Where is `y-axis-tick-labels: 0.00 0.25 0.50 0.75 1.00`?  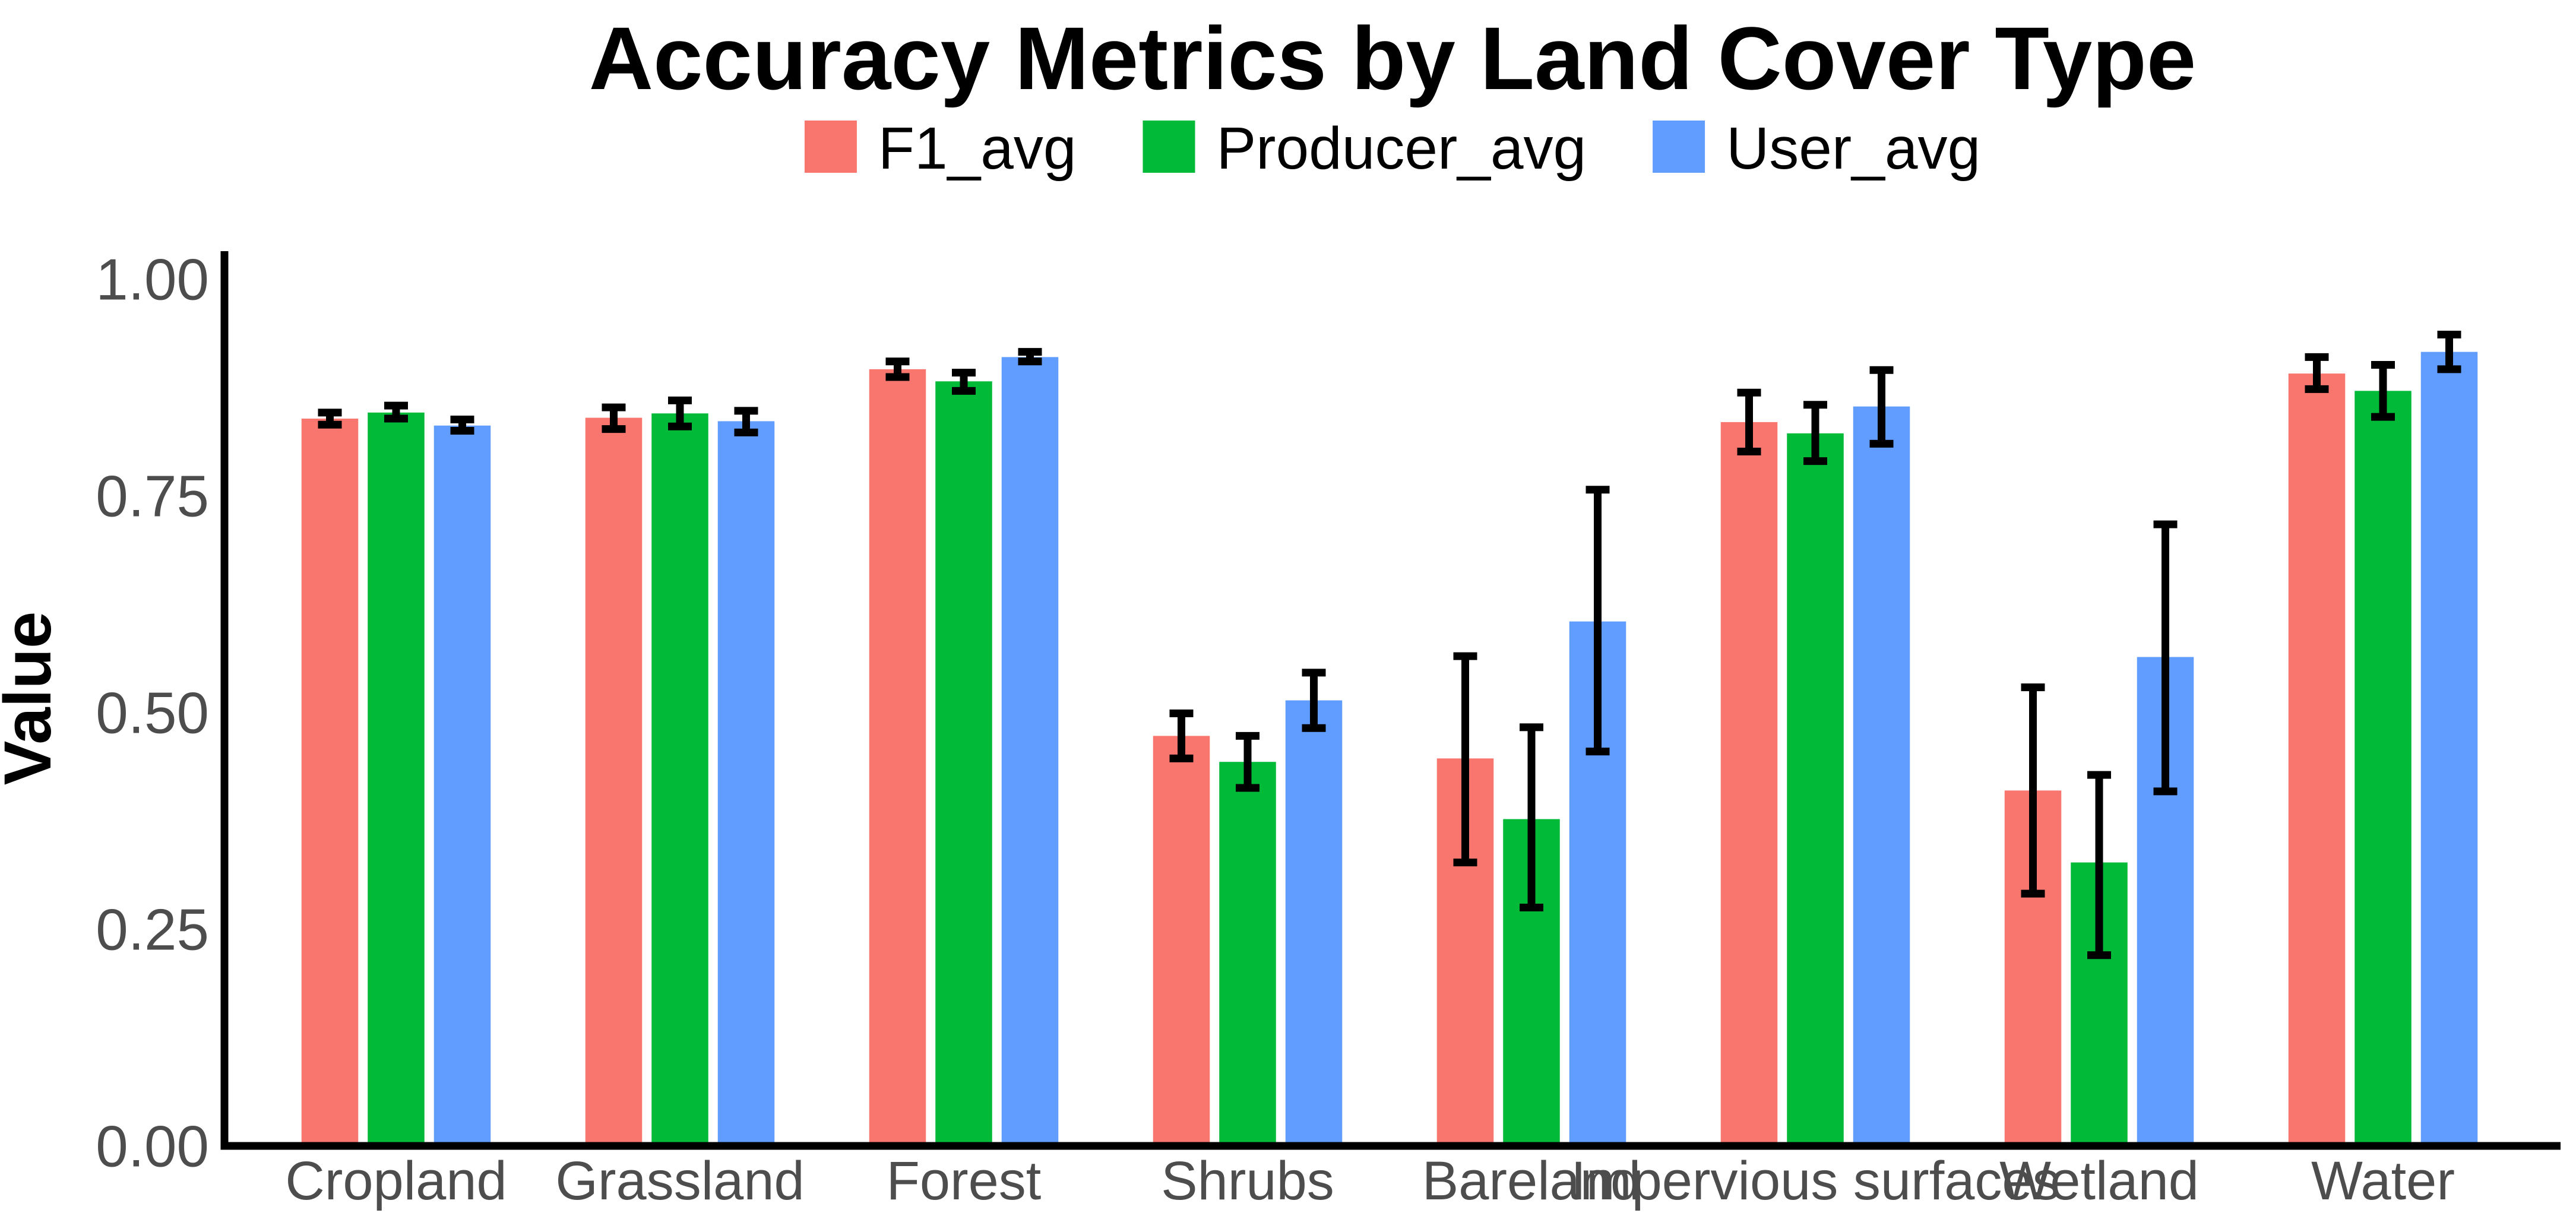 y-axis-tick-labels: 0.00 0.25 0.50 0.75 1.00 is located at coordinates (152, 712).